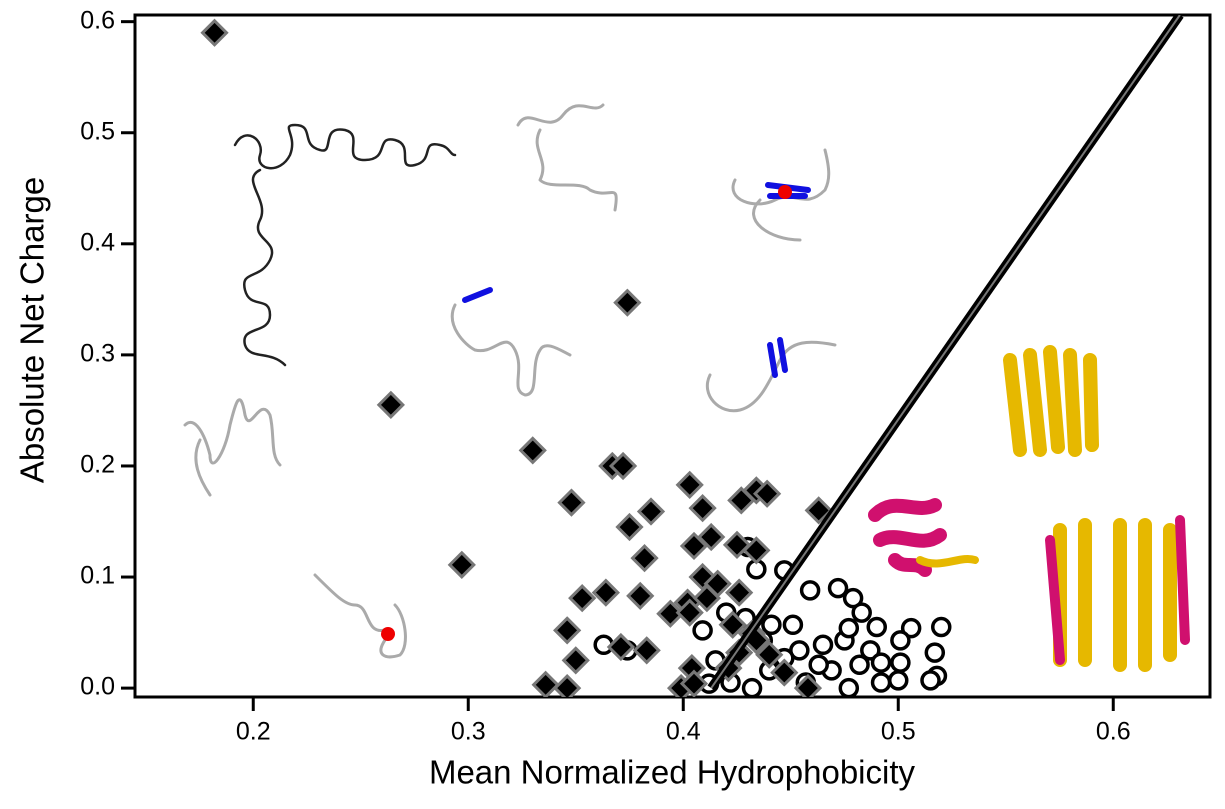 This screenshot has height=809, width=1225. Describe the element at coordinates (97, 576) in the screenshot. I see `y-tick-label: 0.1` at that location.